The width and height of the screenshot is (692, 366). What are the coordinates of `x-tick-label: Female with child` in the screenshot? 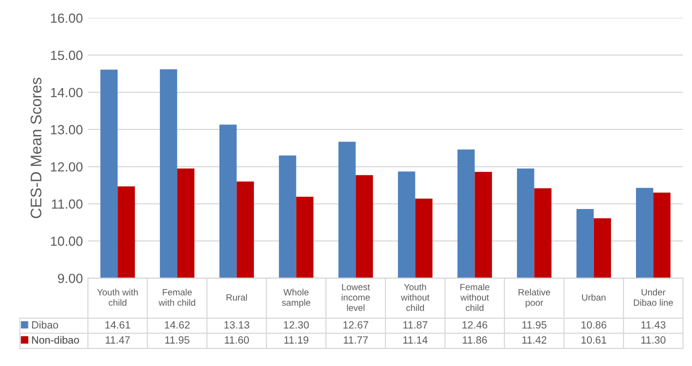 It's located at (177, 297).